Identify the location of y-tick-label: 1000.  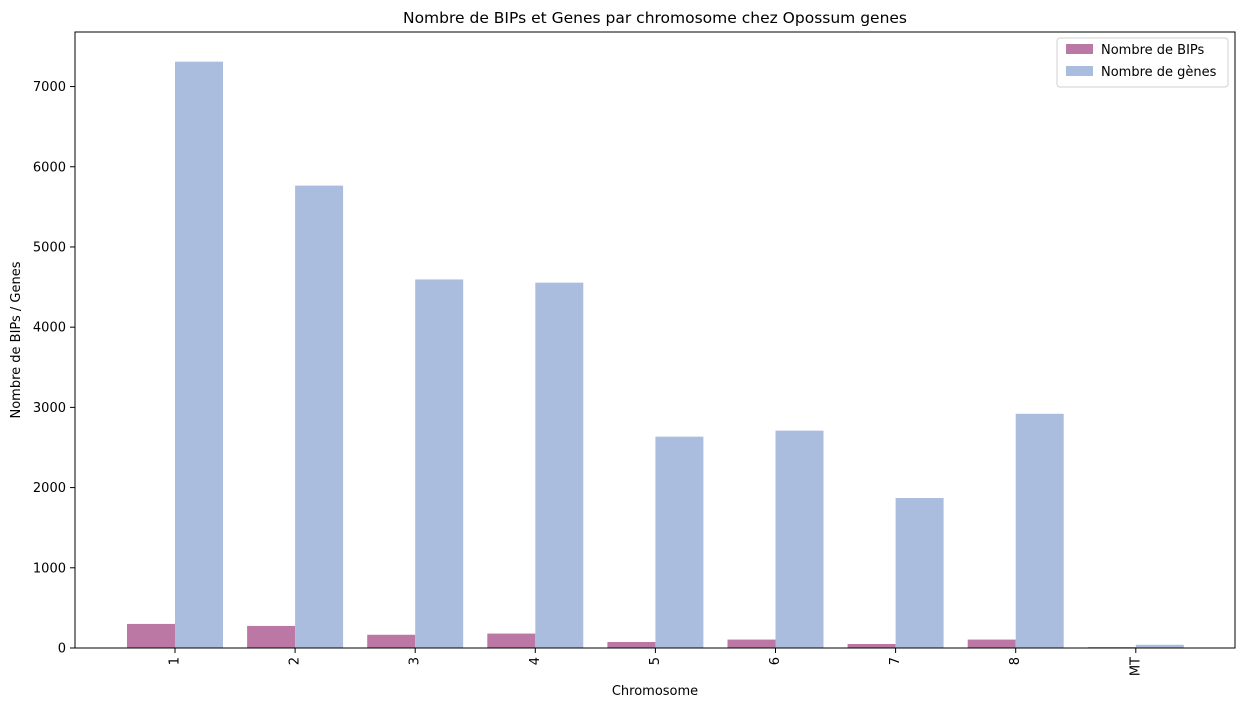
(49, 568).